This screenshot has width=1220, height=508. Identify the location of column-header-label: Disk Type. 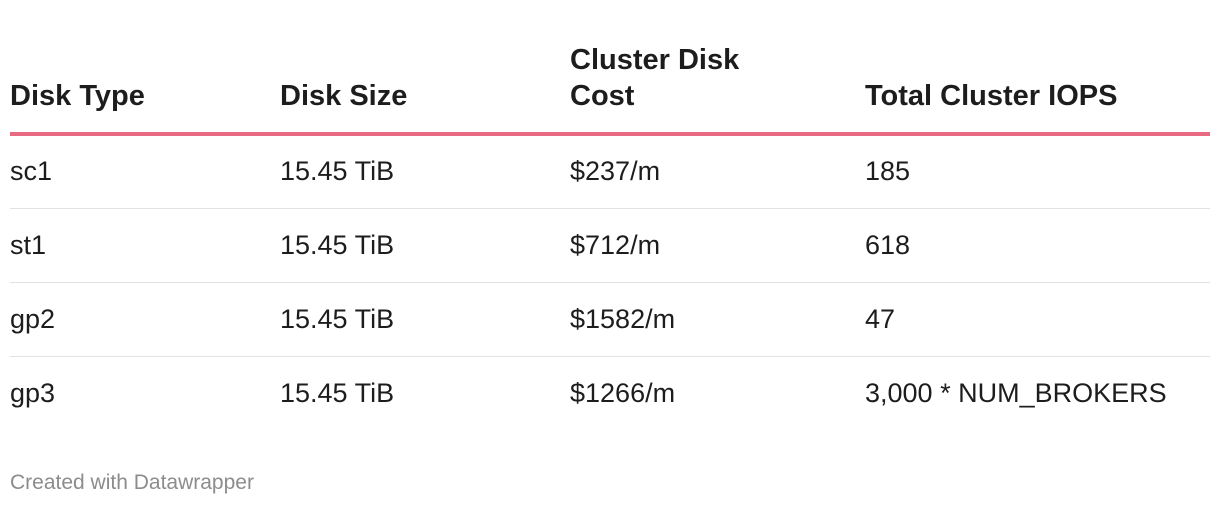
(77, 96).